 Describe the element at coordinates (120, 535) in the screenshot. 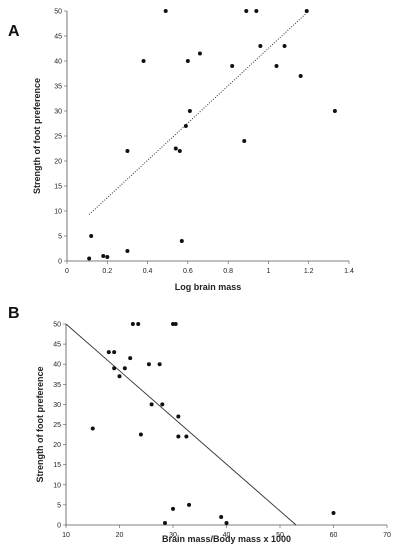

I see `x-tick-label: 20` at that location.